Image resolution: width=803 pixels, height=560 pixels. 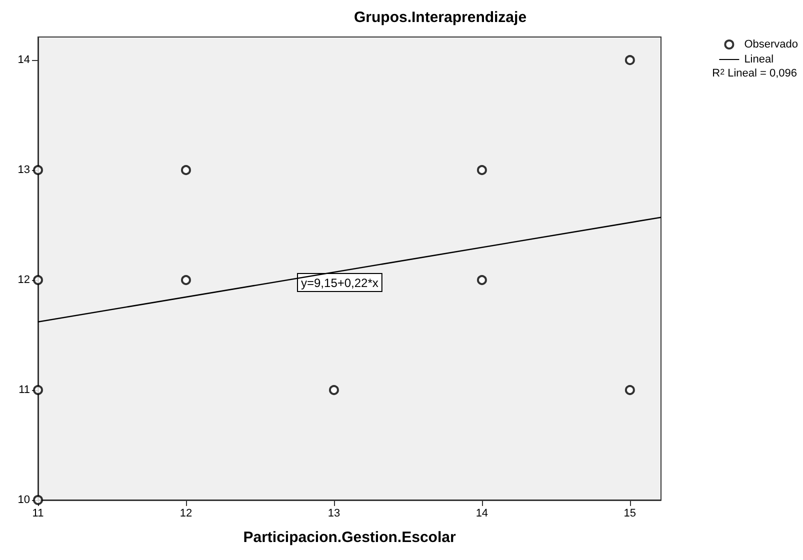 What do you see at coordinates (24, 500) in the screenshot?
I see `y-tick-label: 10` at bounding box center [24, 500].